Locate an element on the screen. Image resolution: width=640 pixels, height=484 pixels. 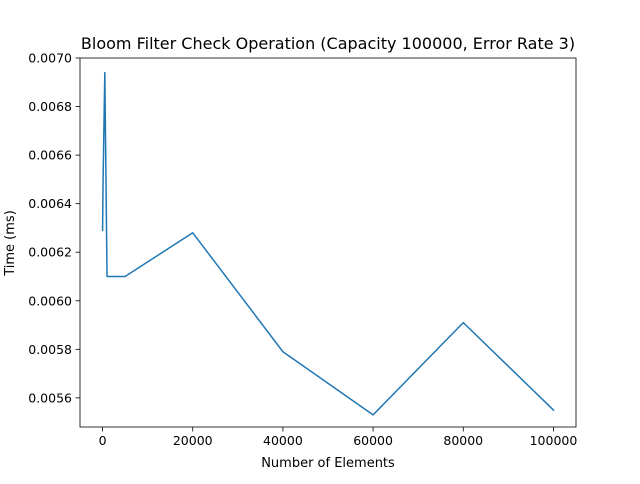
x-tick-label: 20000 is located at coordinates (193, 440).